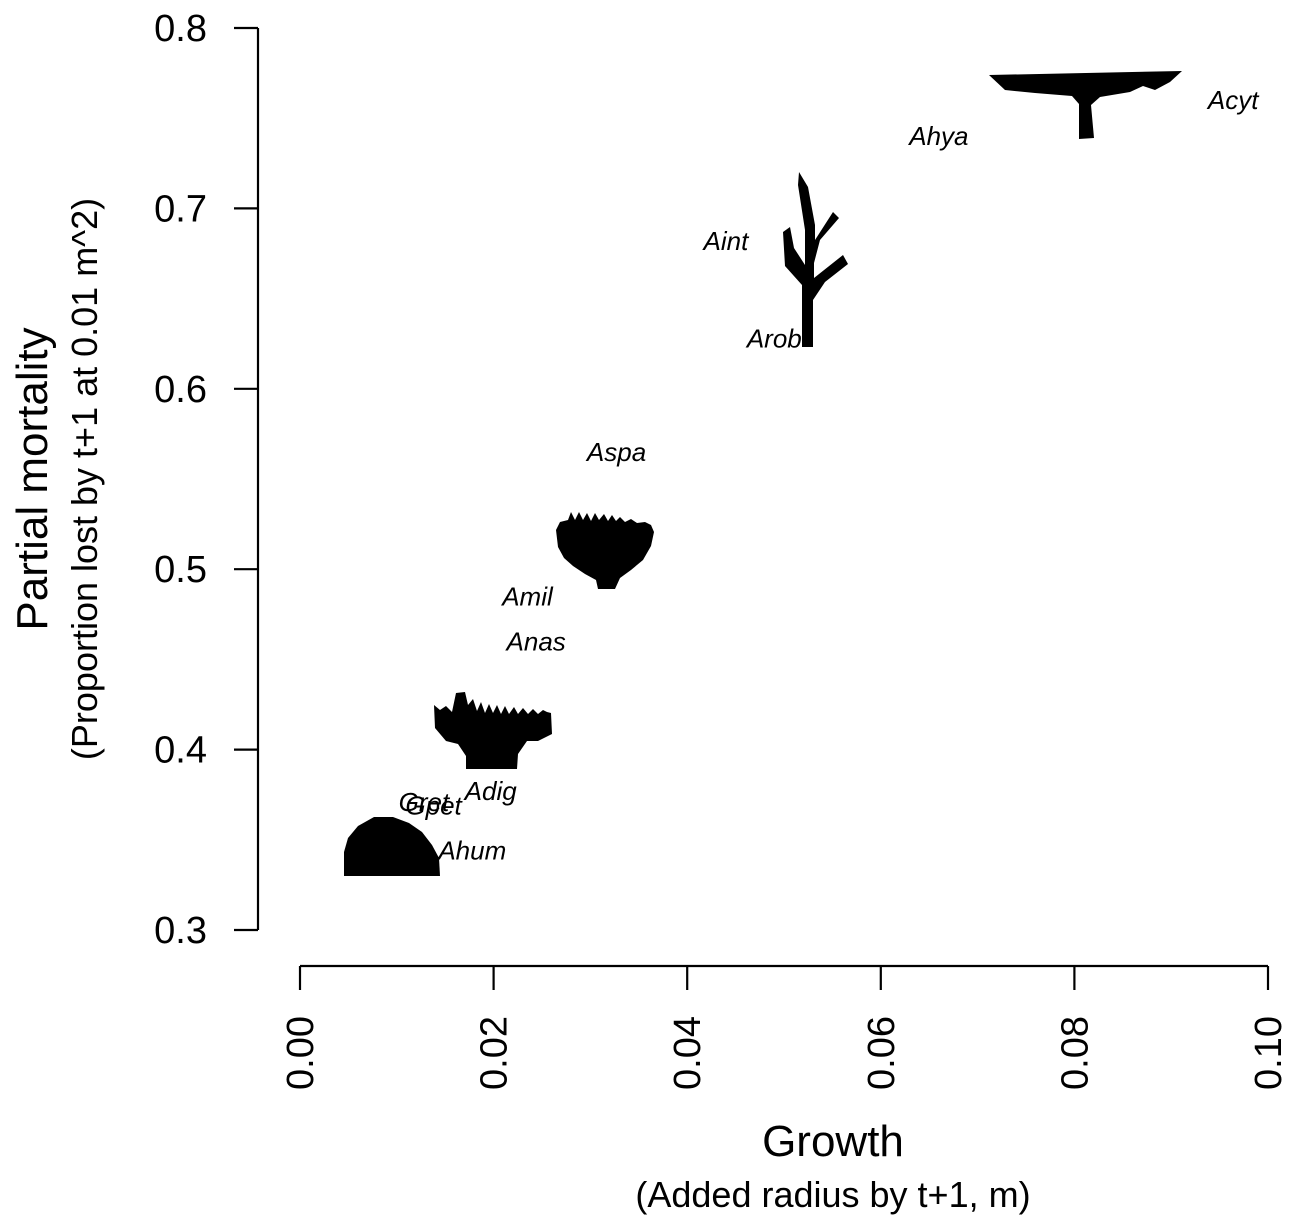  What do you see at coordinates (180, 209) in the screenshot?
I see `y-tick-label: 0.7` at bounding box center [180, 209].